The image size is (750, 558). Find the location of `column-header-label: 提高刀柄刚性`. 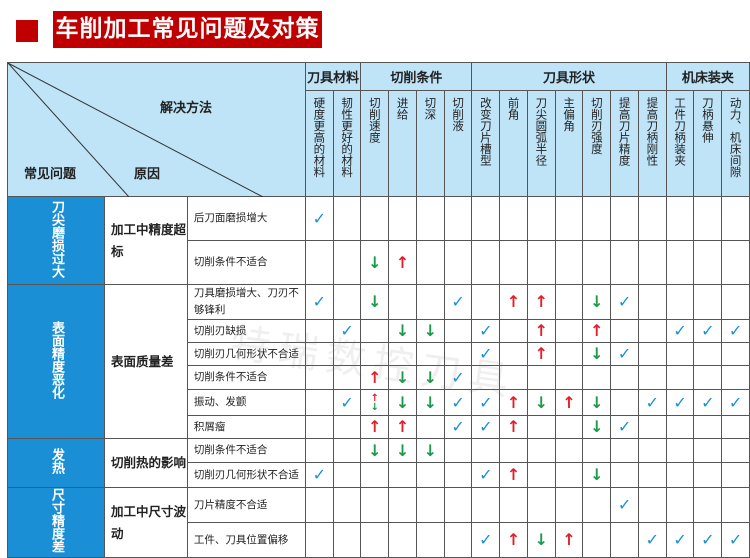

column-header-label: 提高刀柄刚性 is located at coordinates (652, 131).